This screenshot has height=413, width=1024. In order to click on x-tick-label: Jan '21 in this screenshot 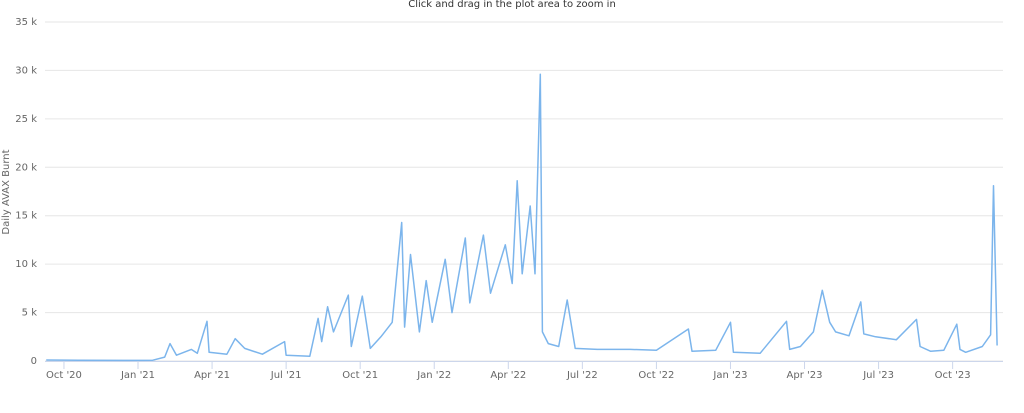, I will do `click(137, 375)`.